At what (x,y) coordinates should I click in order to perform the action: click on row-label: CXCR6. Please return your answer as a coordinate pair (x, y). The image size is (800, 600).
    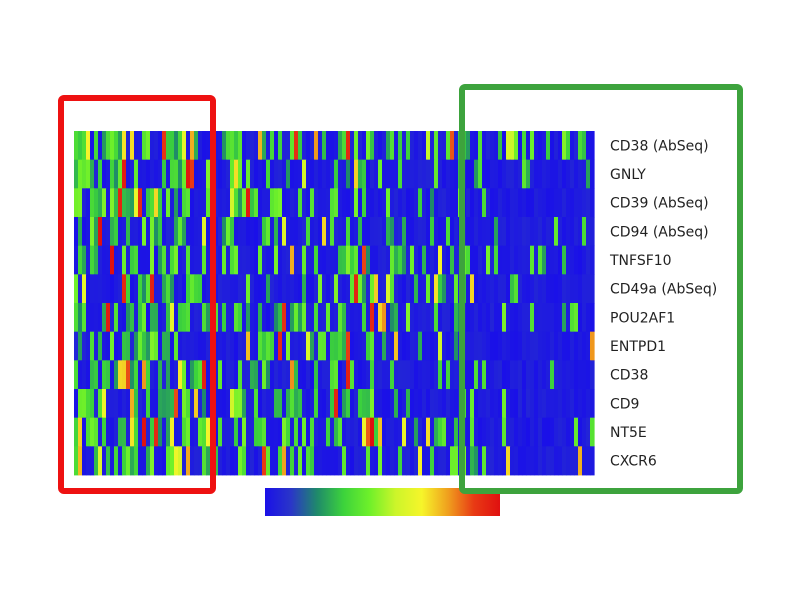
    Looking at the image, I should click on (633, 462).